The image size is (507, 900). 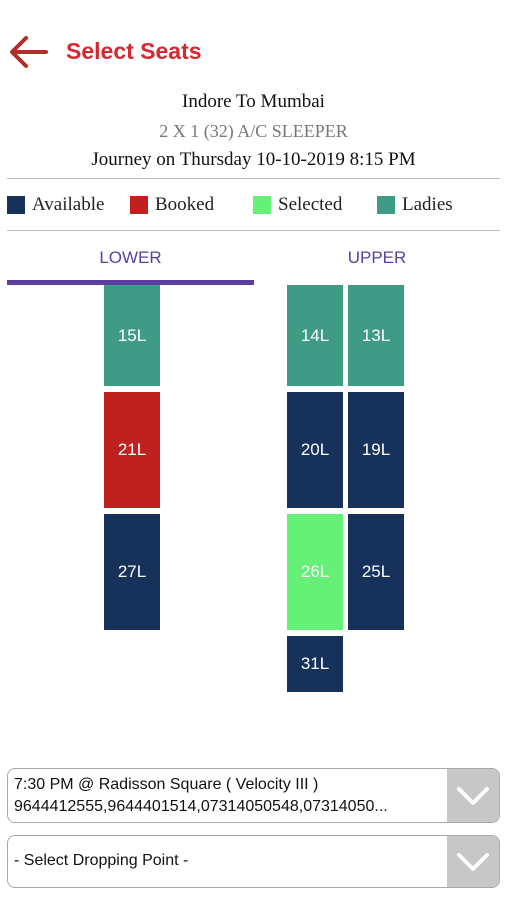 I want to click on boarding-dropdown-button, so click(x=473, y=795).